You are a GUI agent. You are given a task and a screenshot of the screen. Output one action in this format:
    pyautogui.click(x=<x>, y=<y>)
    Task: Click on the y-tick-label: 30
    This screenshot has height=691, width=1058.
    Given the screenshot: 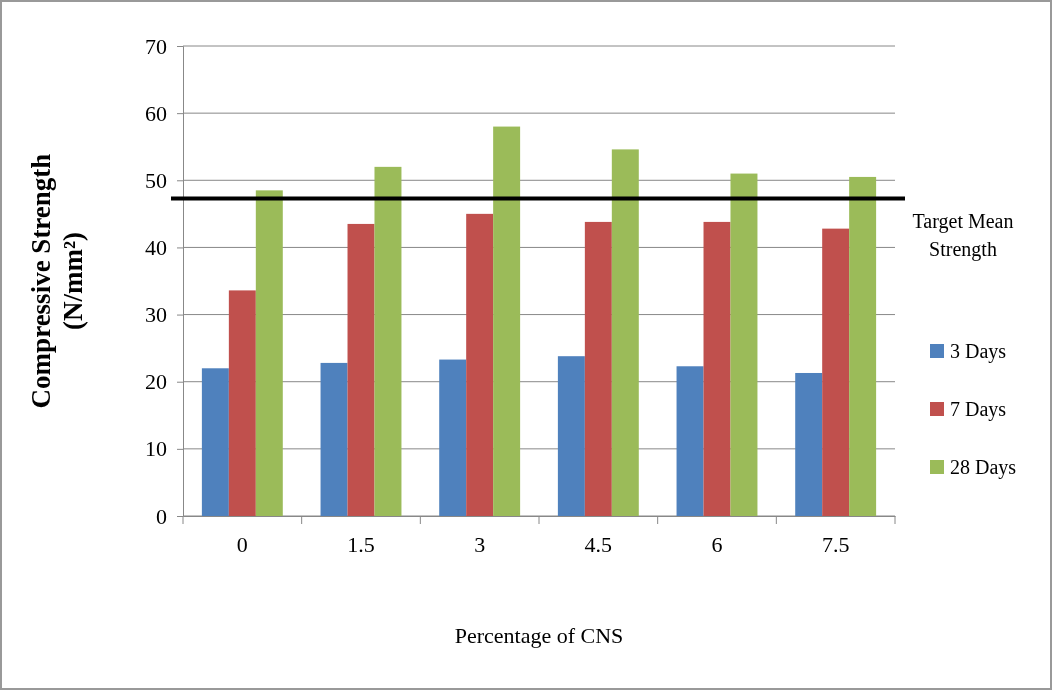 What is the action you would take?
    pyautogui.click(x=156, y=315)
    